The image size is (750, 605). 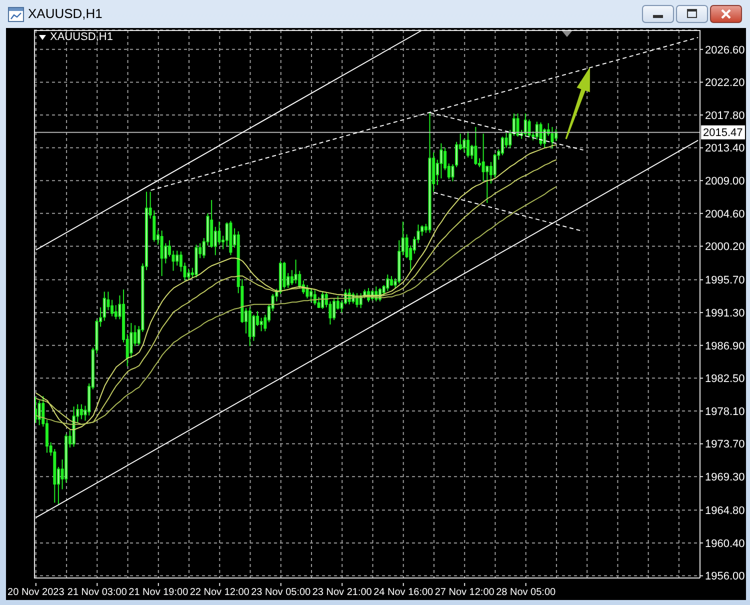 What do you see at coordinates (725, 379) in the screenshot?
I see `y-tick-label: 1982.50` at bounding box center [725, 379].